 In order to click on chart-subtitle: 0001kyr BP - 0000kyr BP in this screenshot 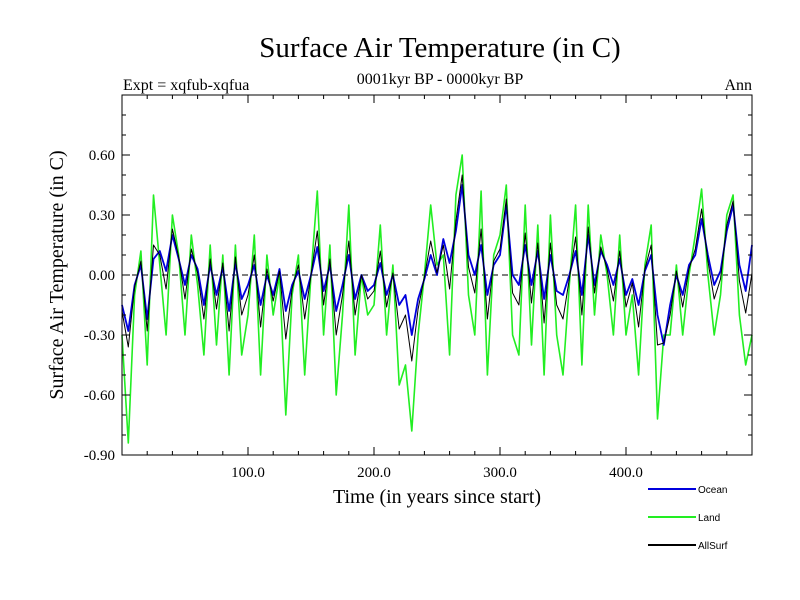, I will do `click(440, 79)`.